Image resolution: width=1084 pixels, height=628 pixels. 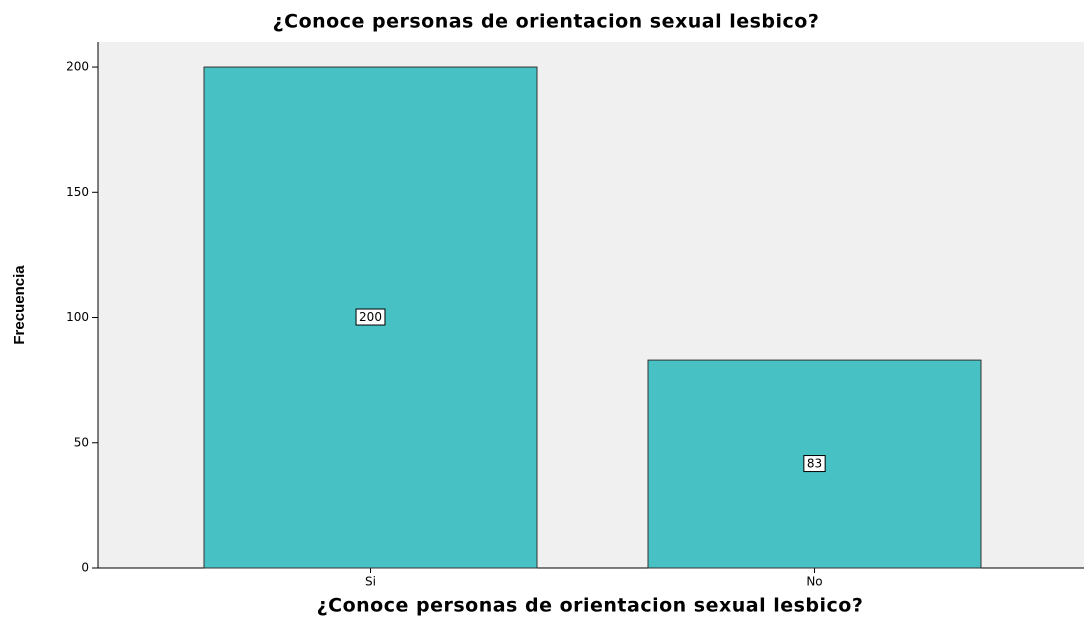 I want to click on y-tick-label: 200, so click(x=77, y=67).